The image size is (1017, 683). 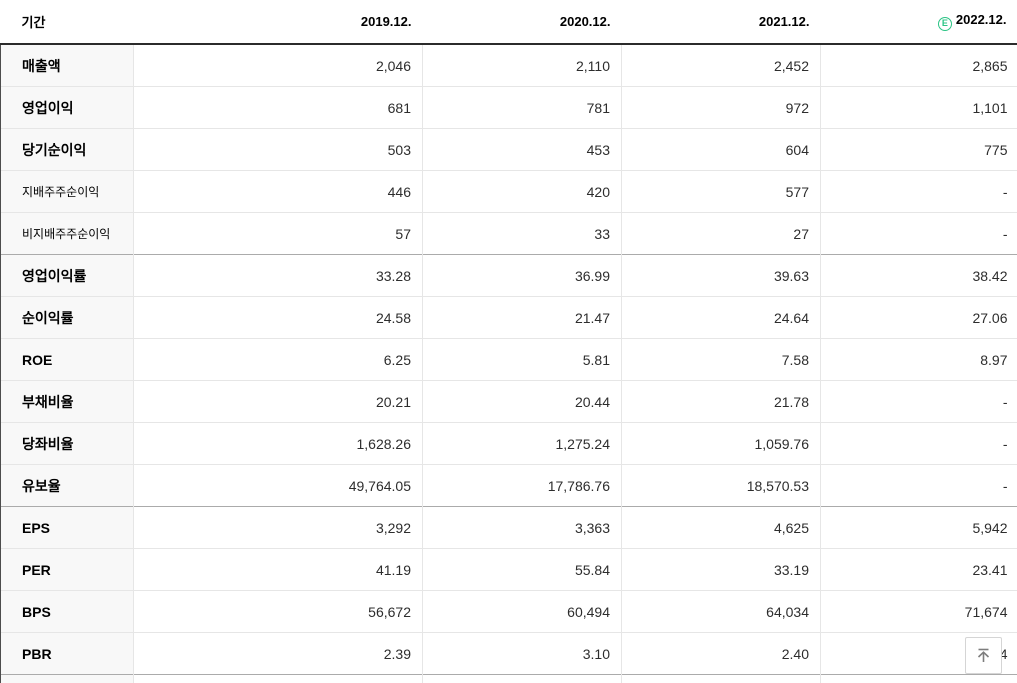 I want to click on table-row: 당기순이익 503 453 604 775, so click(x=508, y=149).